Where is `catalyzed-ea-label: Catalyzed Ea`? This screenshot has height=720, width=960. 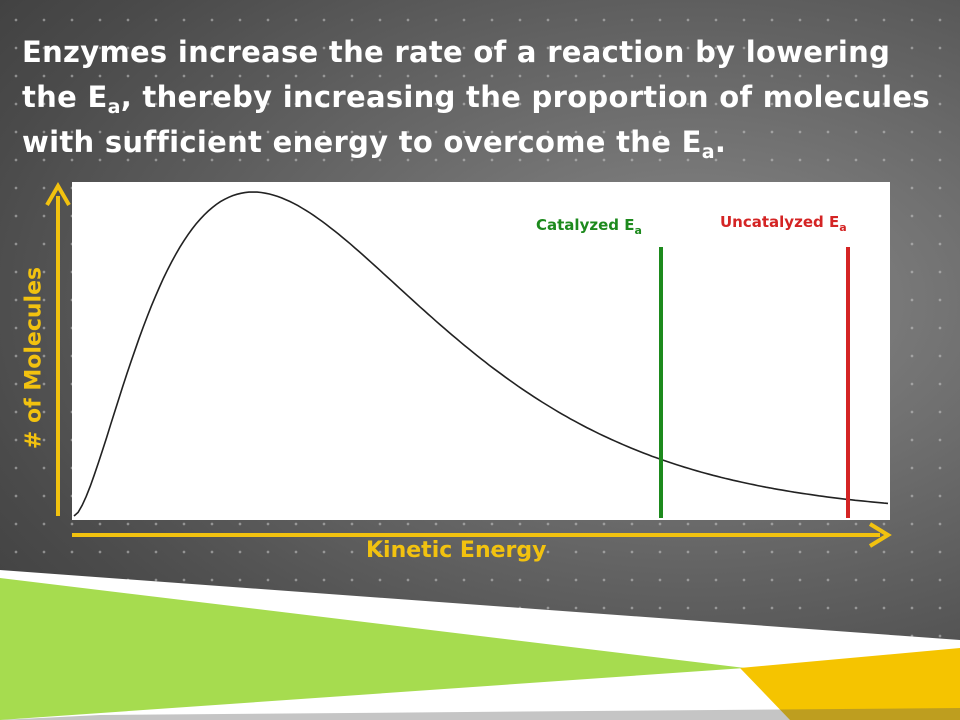 catalyzed-ea-label: Catalyzed Ea is located at coordinates (589, 226).